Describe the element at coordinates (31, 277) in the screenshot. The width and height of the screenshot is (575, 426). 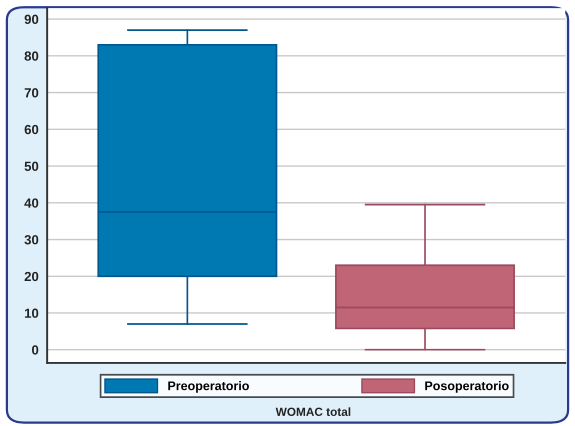
I see `y-tick-label: 20` at that location.